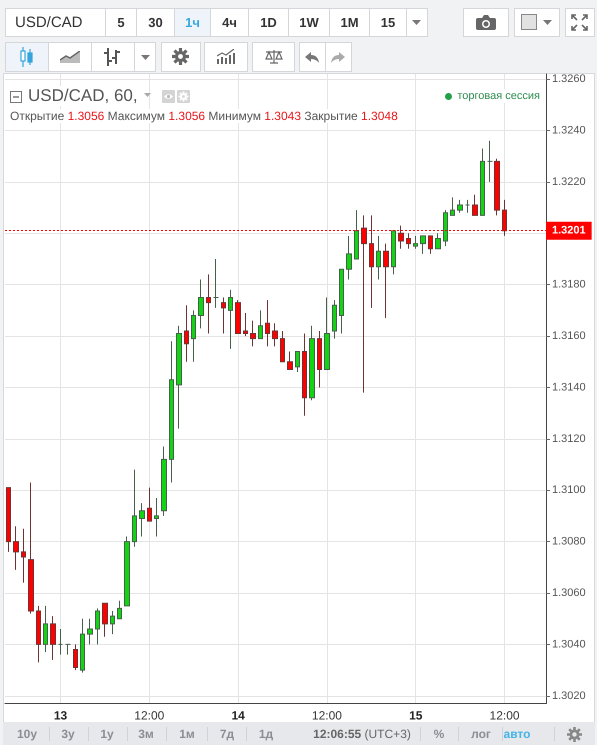 The height and width of the screenshot is (745, 597). I want to click on text: 10y, so click(27, 734).